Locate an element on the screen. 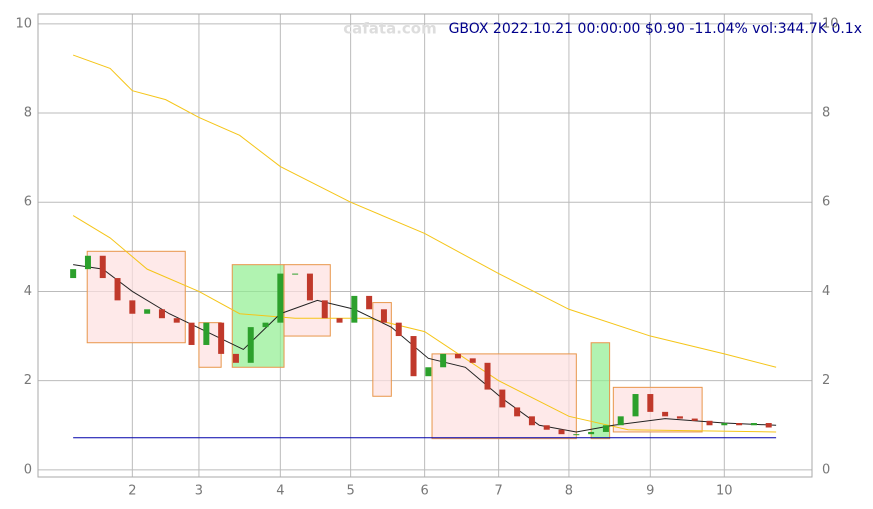 The height and width of the screenshot is (509, 873). y-tick-label: 8 is located at coordinates (28, 113).